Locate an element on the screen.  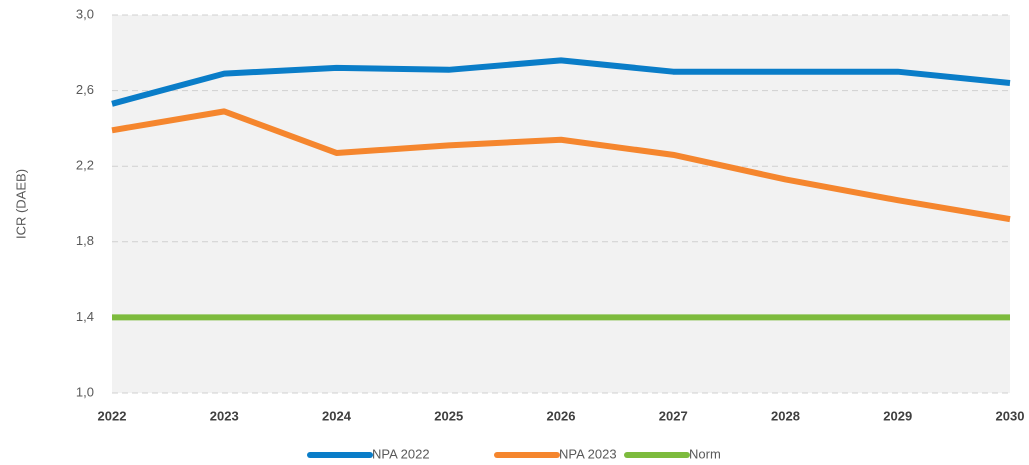
legend-label: NPA 2022 is located at coordinates (401, 453).